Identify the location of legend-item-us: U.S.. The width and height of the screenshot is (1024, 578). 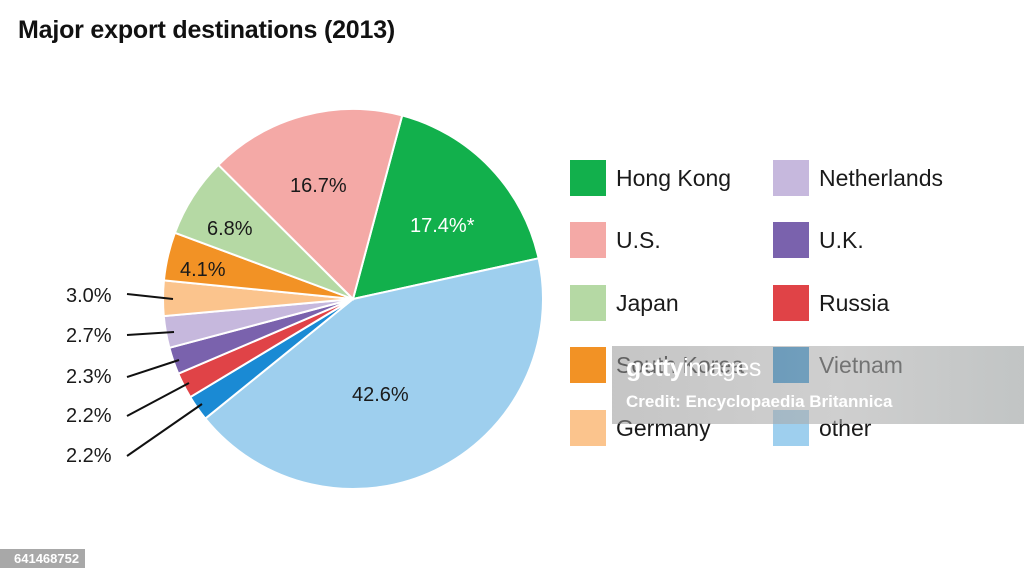
(615, 240).